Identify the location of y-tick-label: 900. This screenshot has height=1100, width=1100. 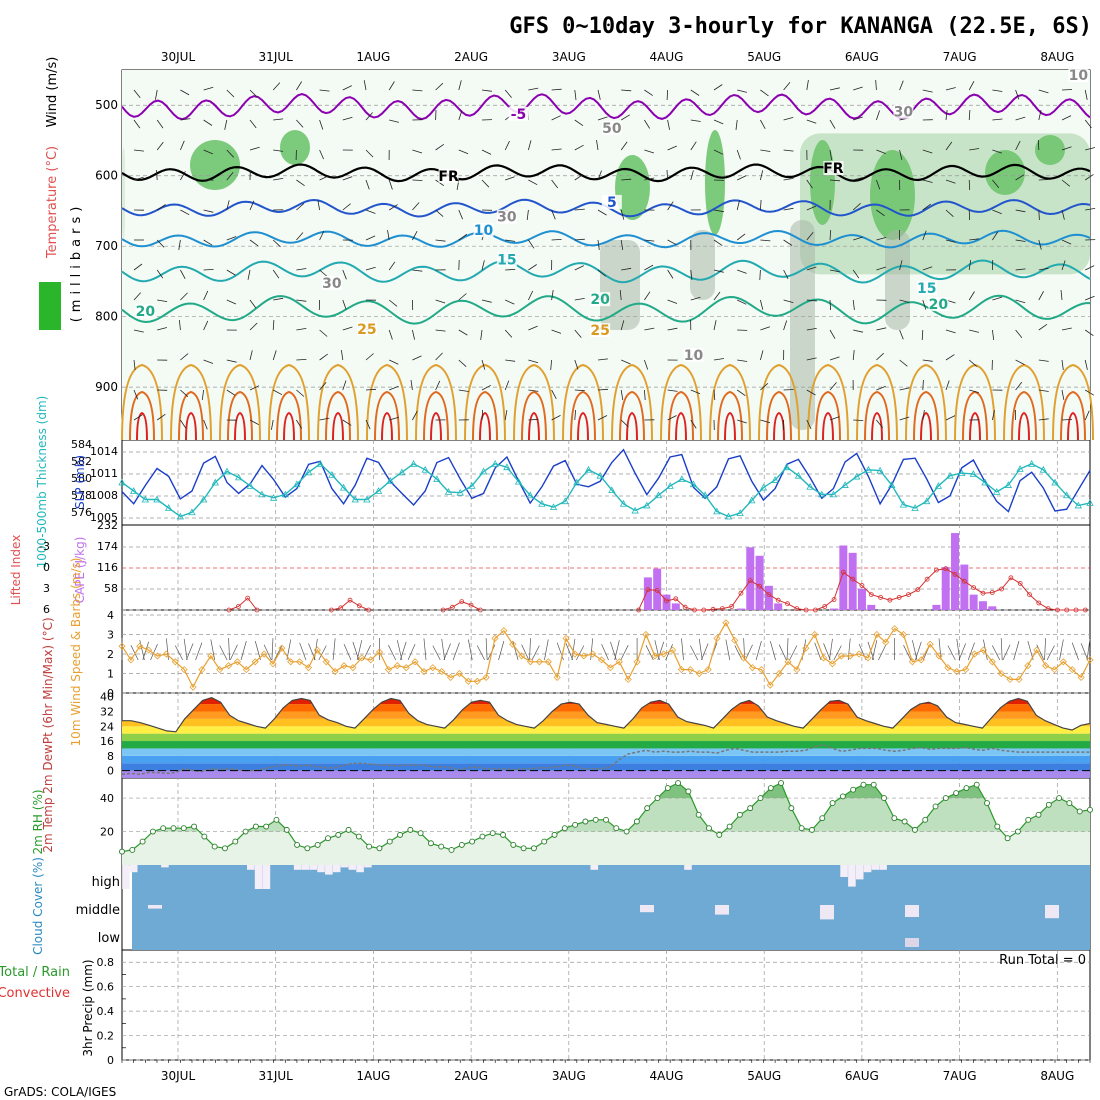
(106, 387).